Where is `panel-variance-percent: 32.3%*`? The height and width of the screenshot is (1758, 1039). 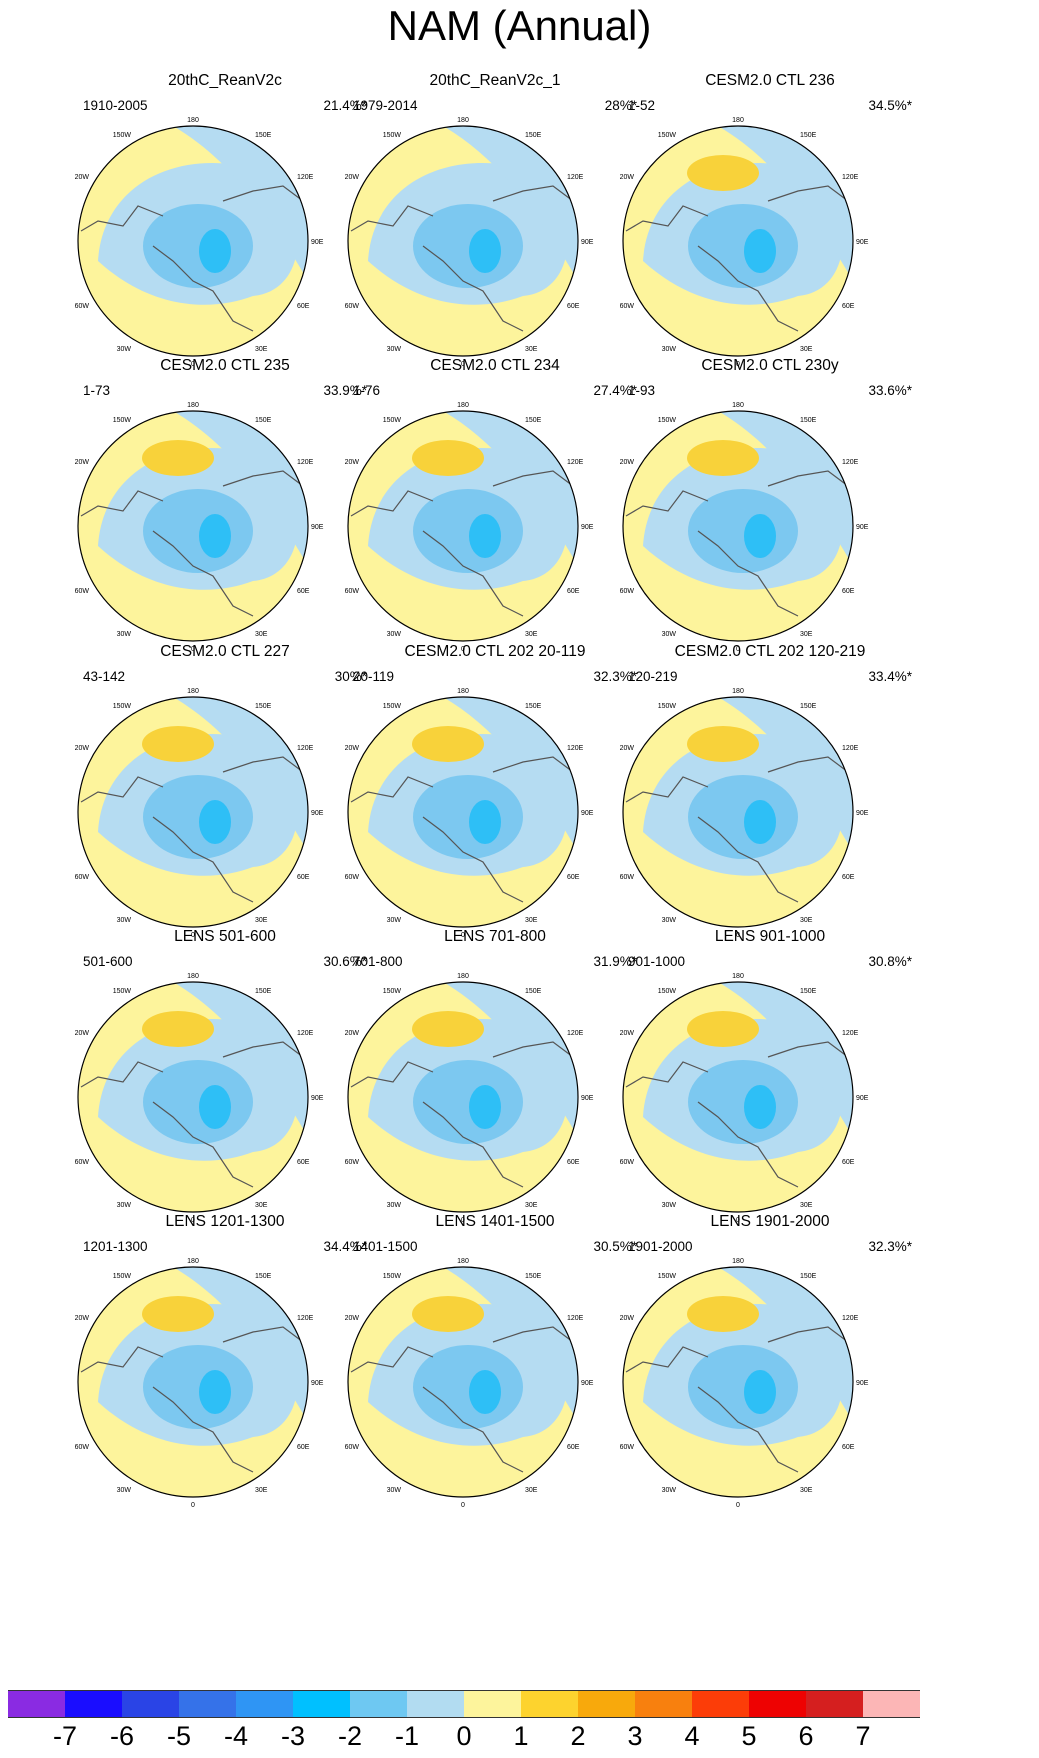 panel-variance-percent: 32.3%* is located at coordinates (890, 1246).